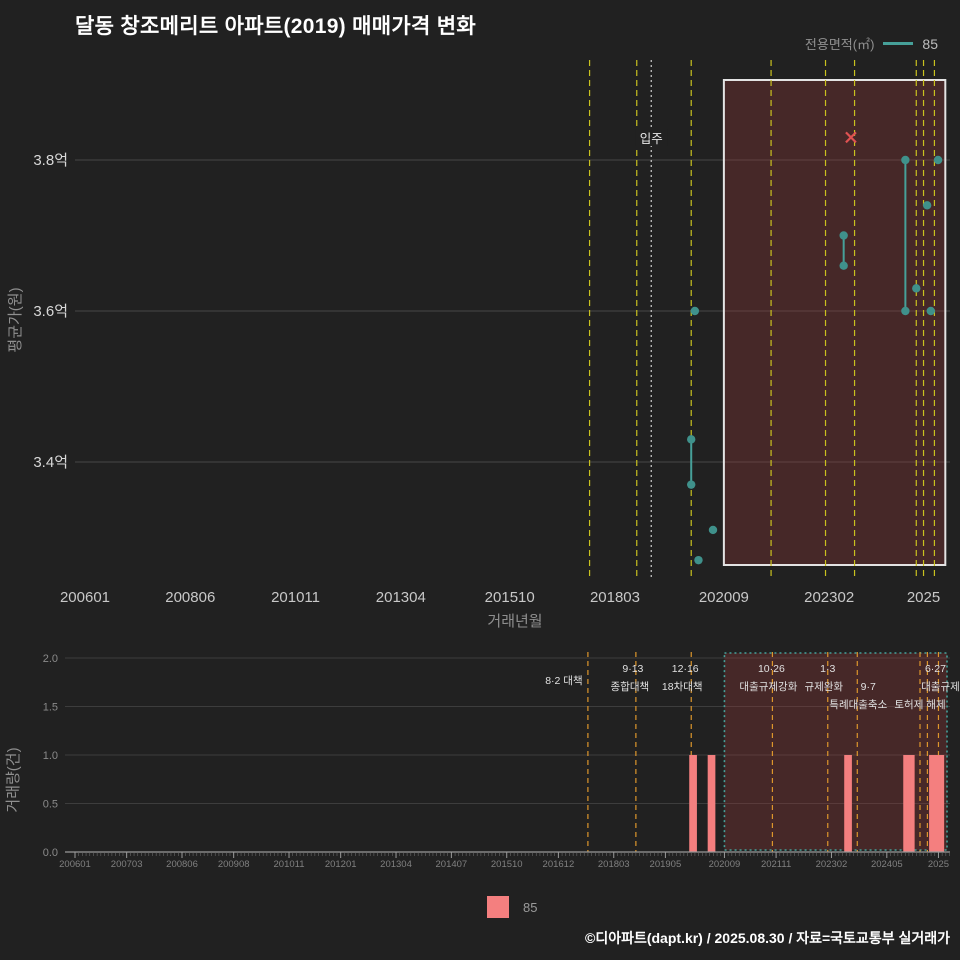 The width and height of the screenshot is (960, 960). Describe the element at coordinates (851, 137) in the screenshot. I see `cancelled-marker` at that location.